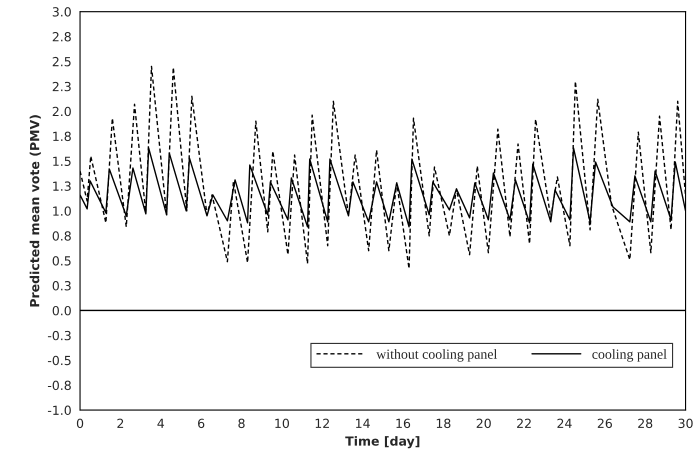 The width and height of the screenshot is (696, 466). I want to click on x-tick-label: 8, so click(241, 423).